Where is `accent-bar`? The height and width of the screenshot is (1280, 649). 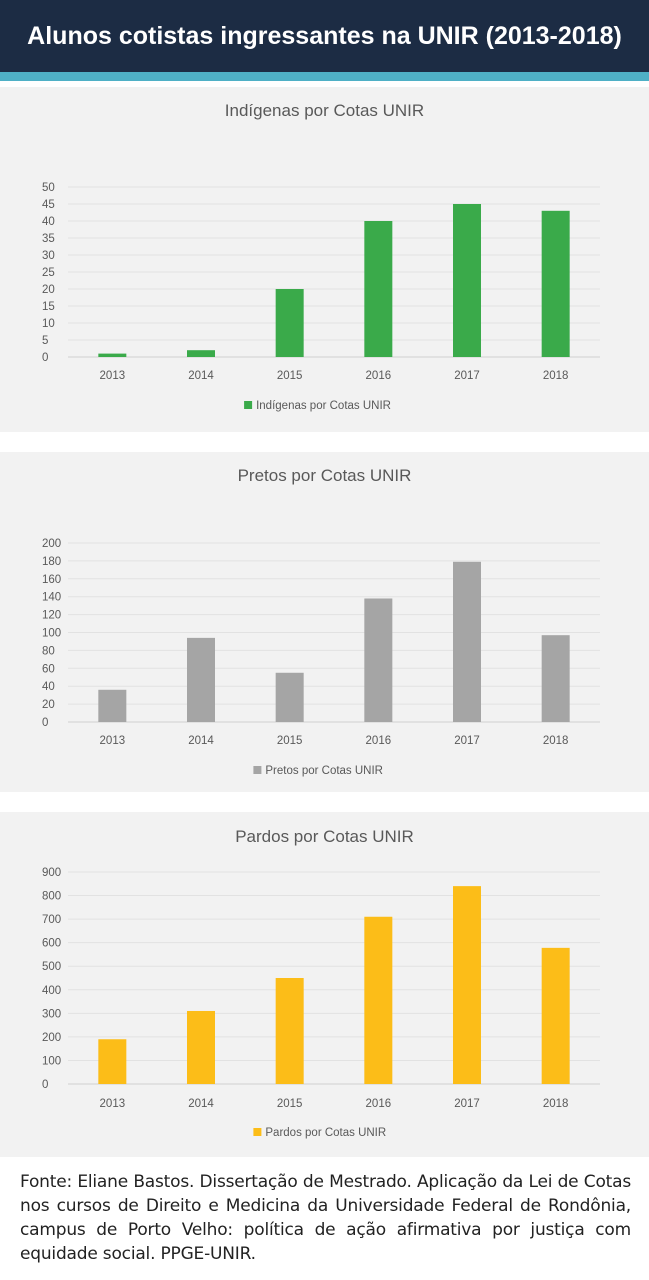
accent-bar is located at coordinates (324, 76).